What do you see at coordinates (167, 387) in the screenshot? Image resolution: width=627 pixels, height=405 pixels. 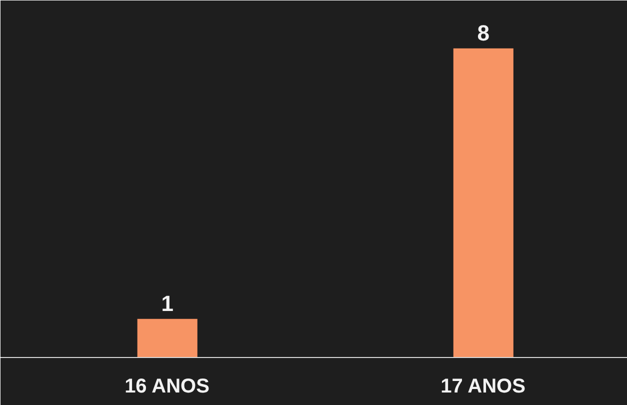 I see `x-tick-label: 16 ANOS` at bounding box center [167, 387].